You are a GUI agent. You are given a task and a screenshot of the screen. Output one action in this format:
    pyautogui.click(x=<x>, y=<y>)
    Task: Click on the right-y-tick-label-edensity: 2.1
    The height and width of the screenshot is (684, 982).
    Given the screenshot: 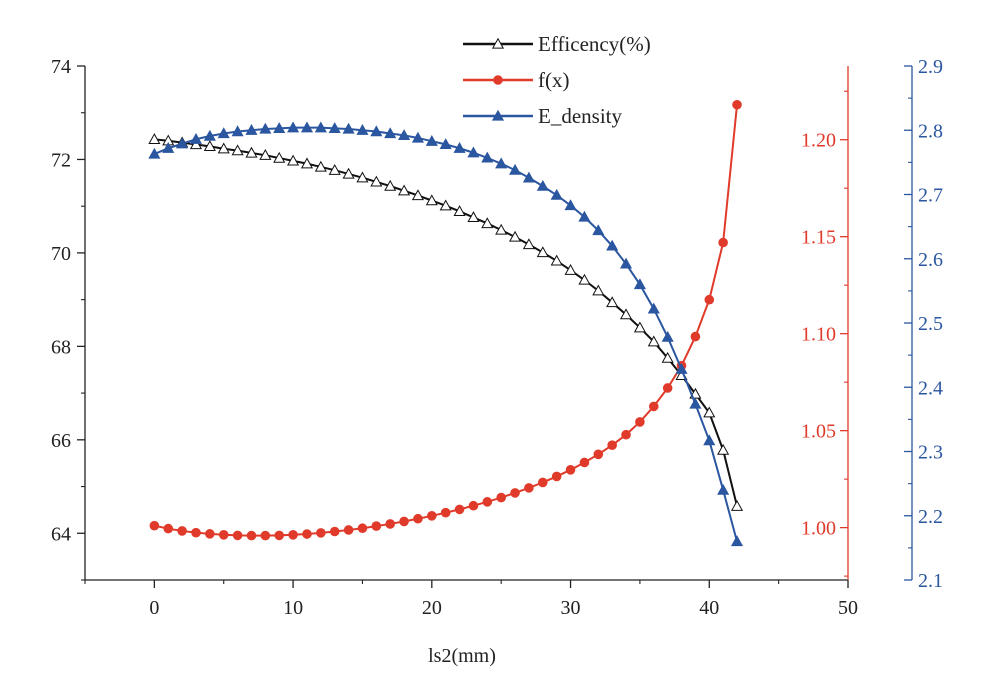 What is the action you would take?
    pyautogui.click(x=930, y=581)
    